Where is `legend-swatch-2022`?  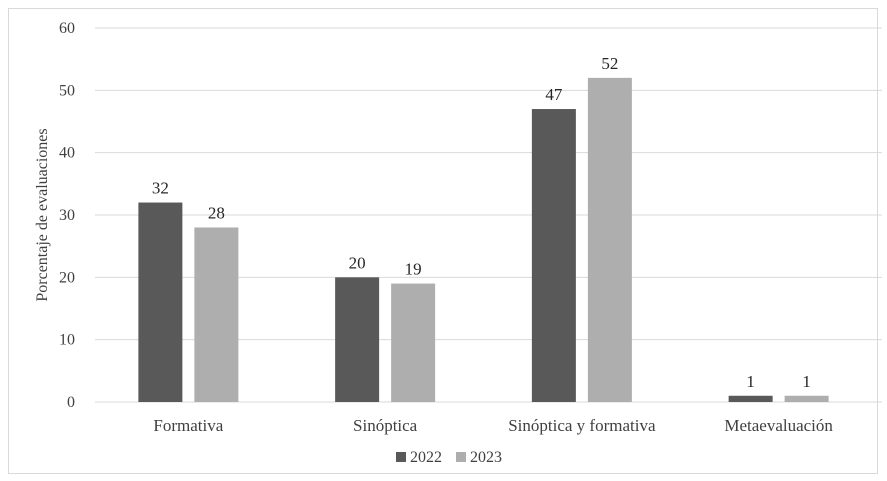 legend-swatch-2022 is located at coordinates (401, 457).